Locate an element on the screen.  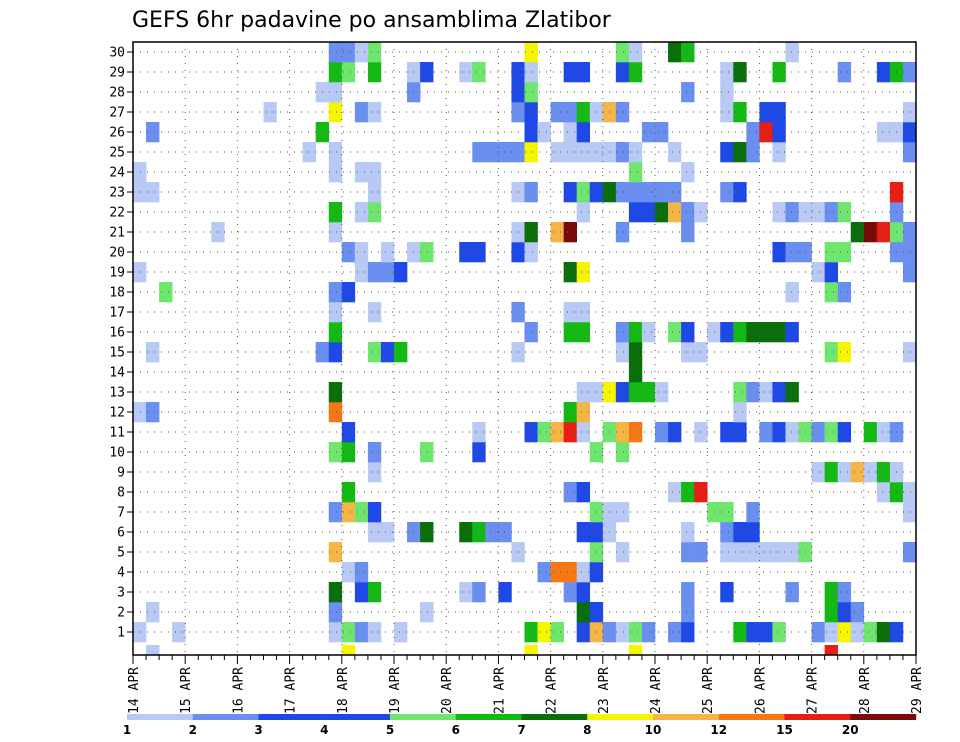
y-tick-label: 14 is located at coordinates (117, 373).